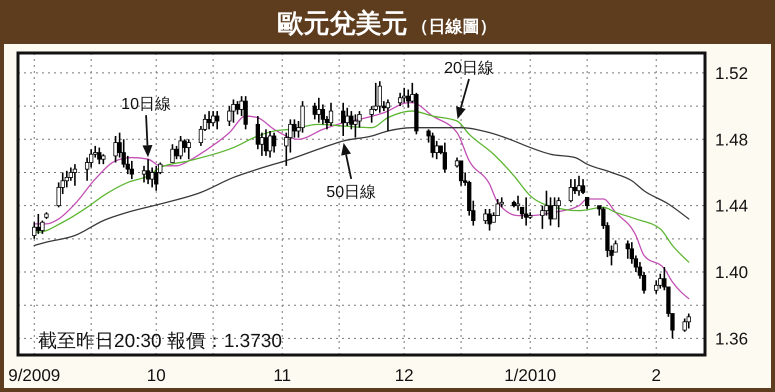 The height and width of the screenshot is (392, 775). What do you see at coordinates (404, 375) in the screenshot?
I see `x-tick-label: 12` at bounding box center [404, 375].